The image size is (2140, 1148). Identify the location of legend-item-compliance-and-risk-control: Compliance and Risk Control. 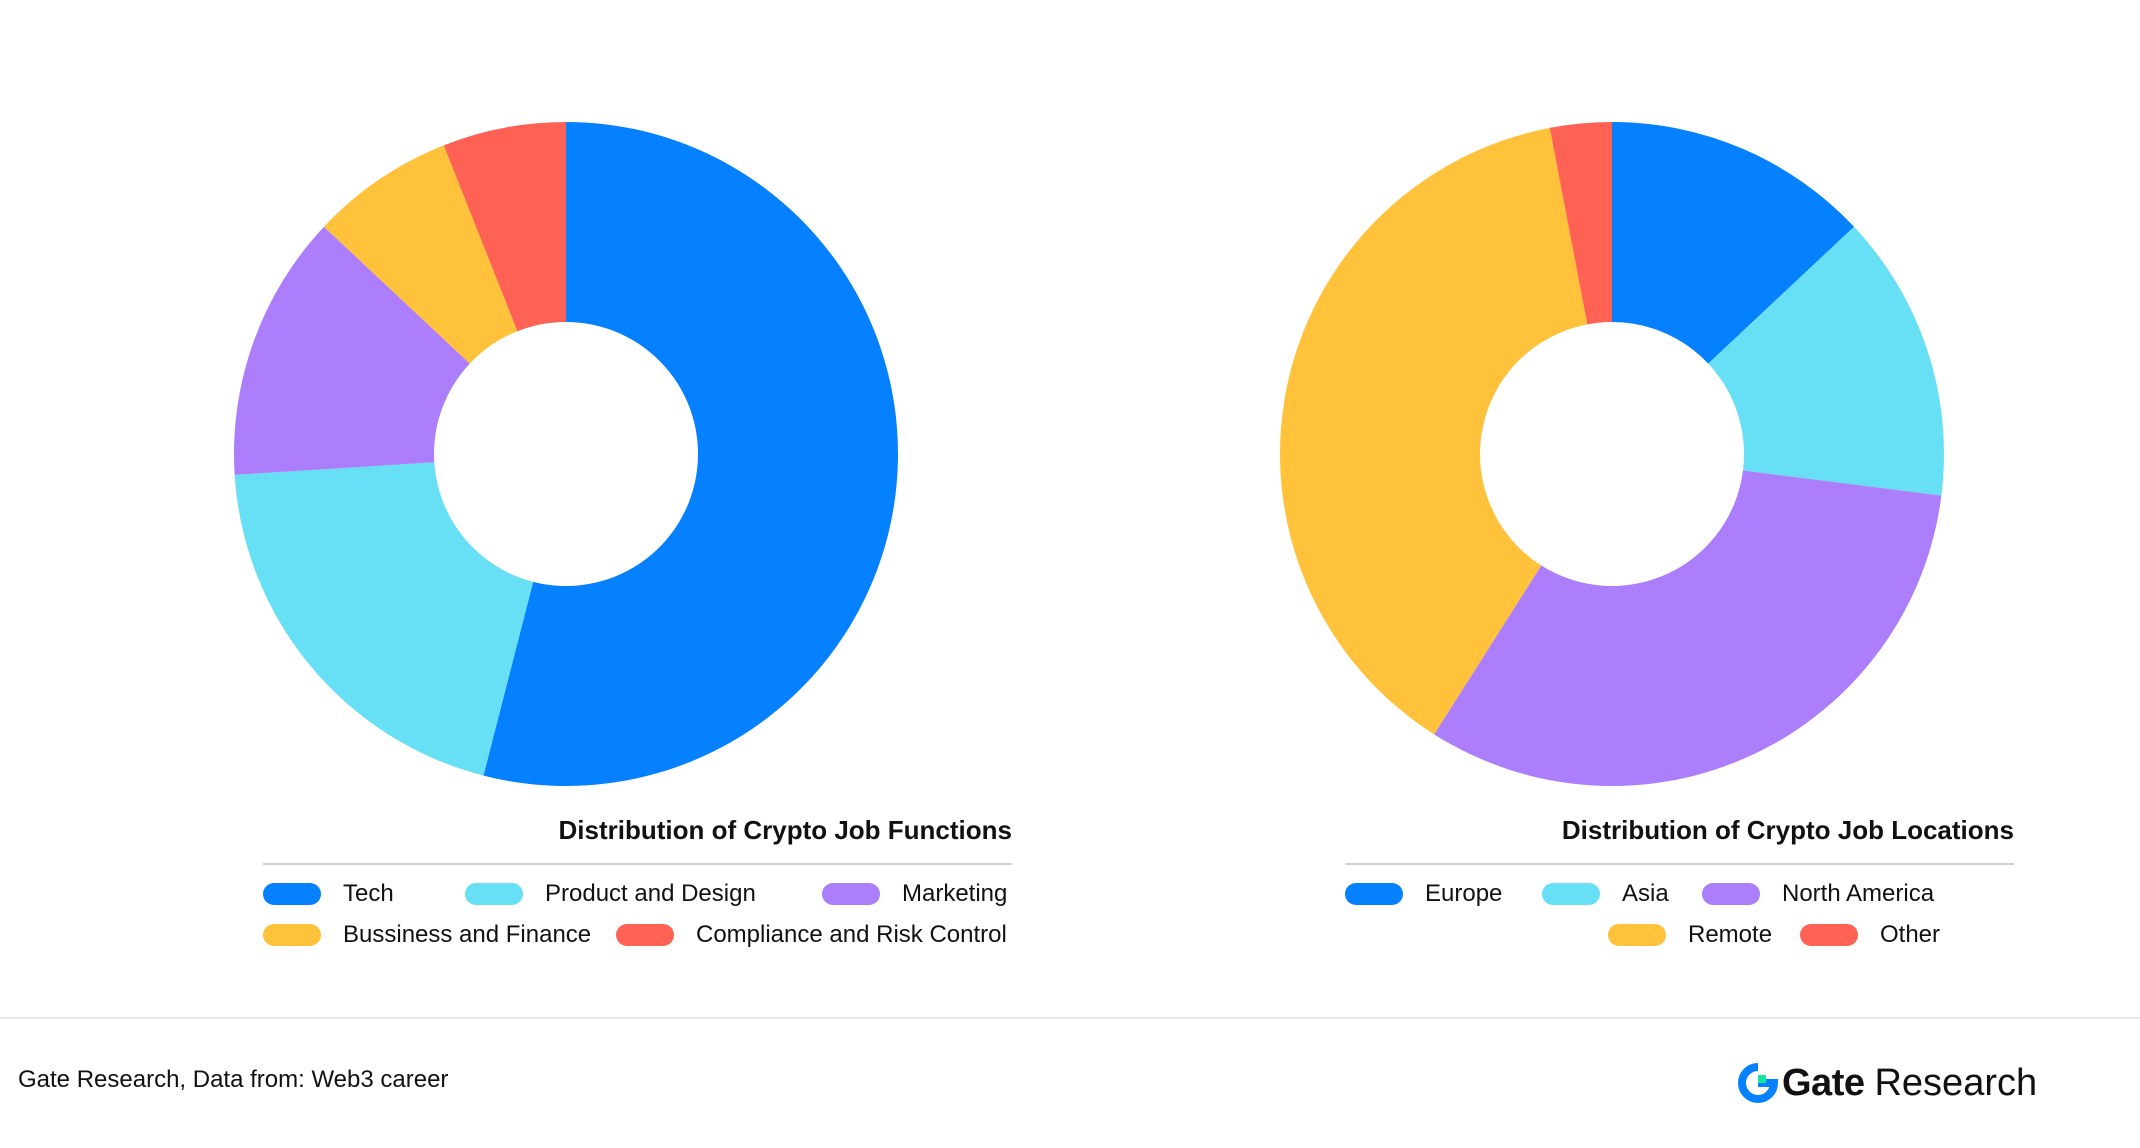
(811, 935).